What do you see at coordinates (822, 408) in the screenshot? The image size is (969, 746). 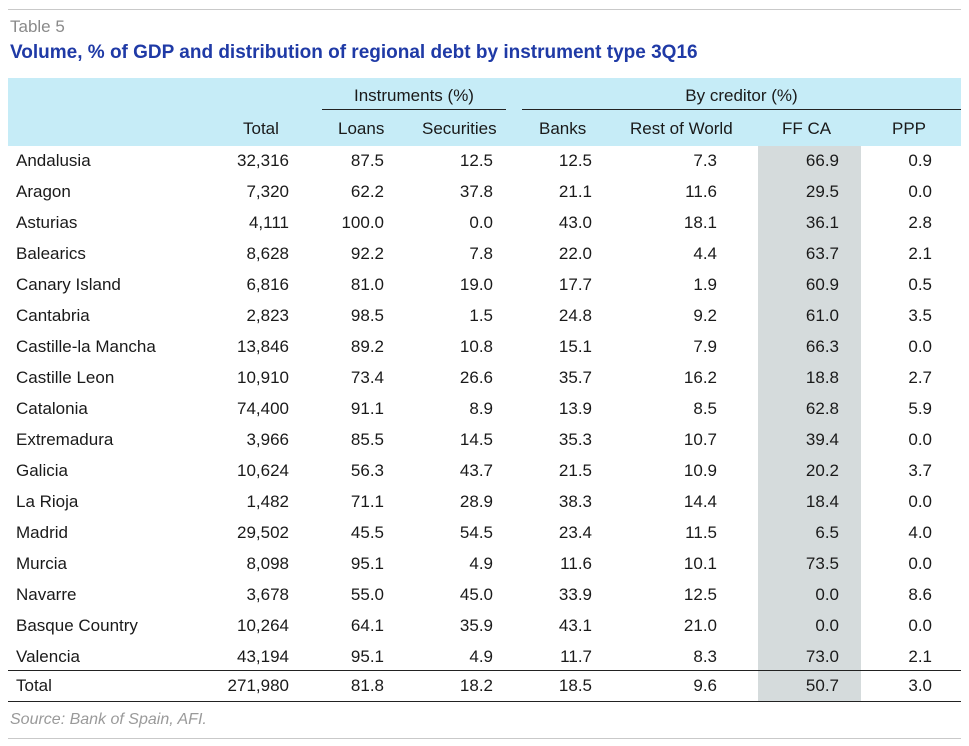 I see `cell-ff-ca: 62.8` at bounding box center [822, 408].